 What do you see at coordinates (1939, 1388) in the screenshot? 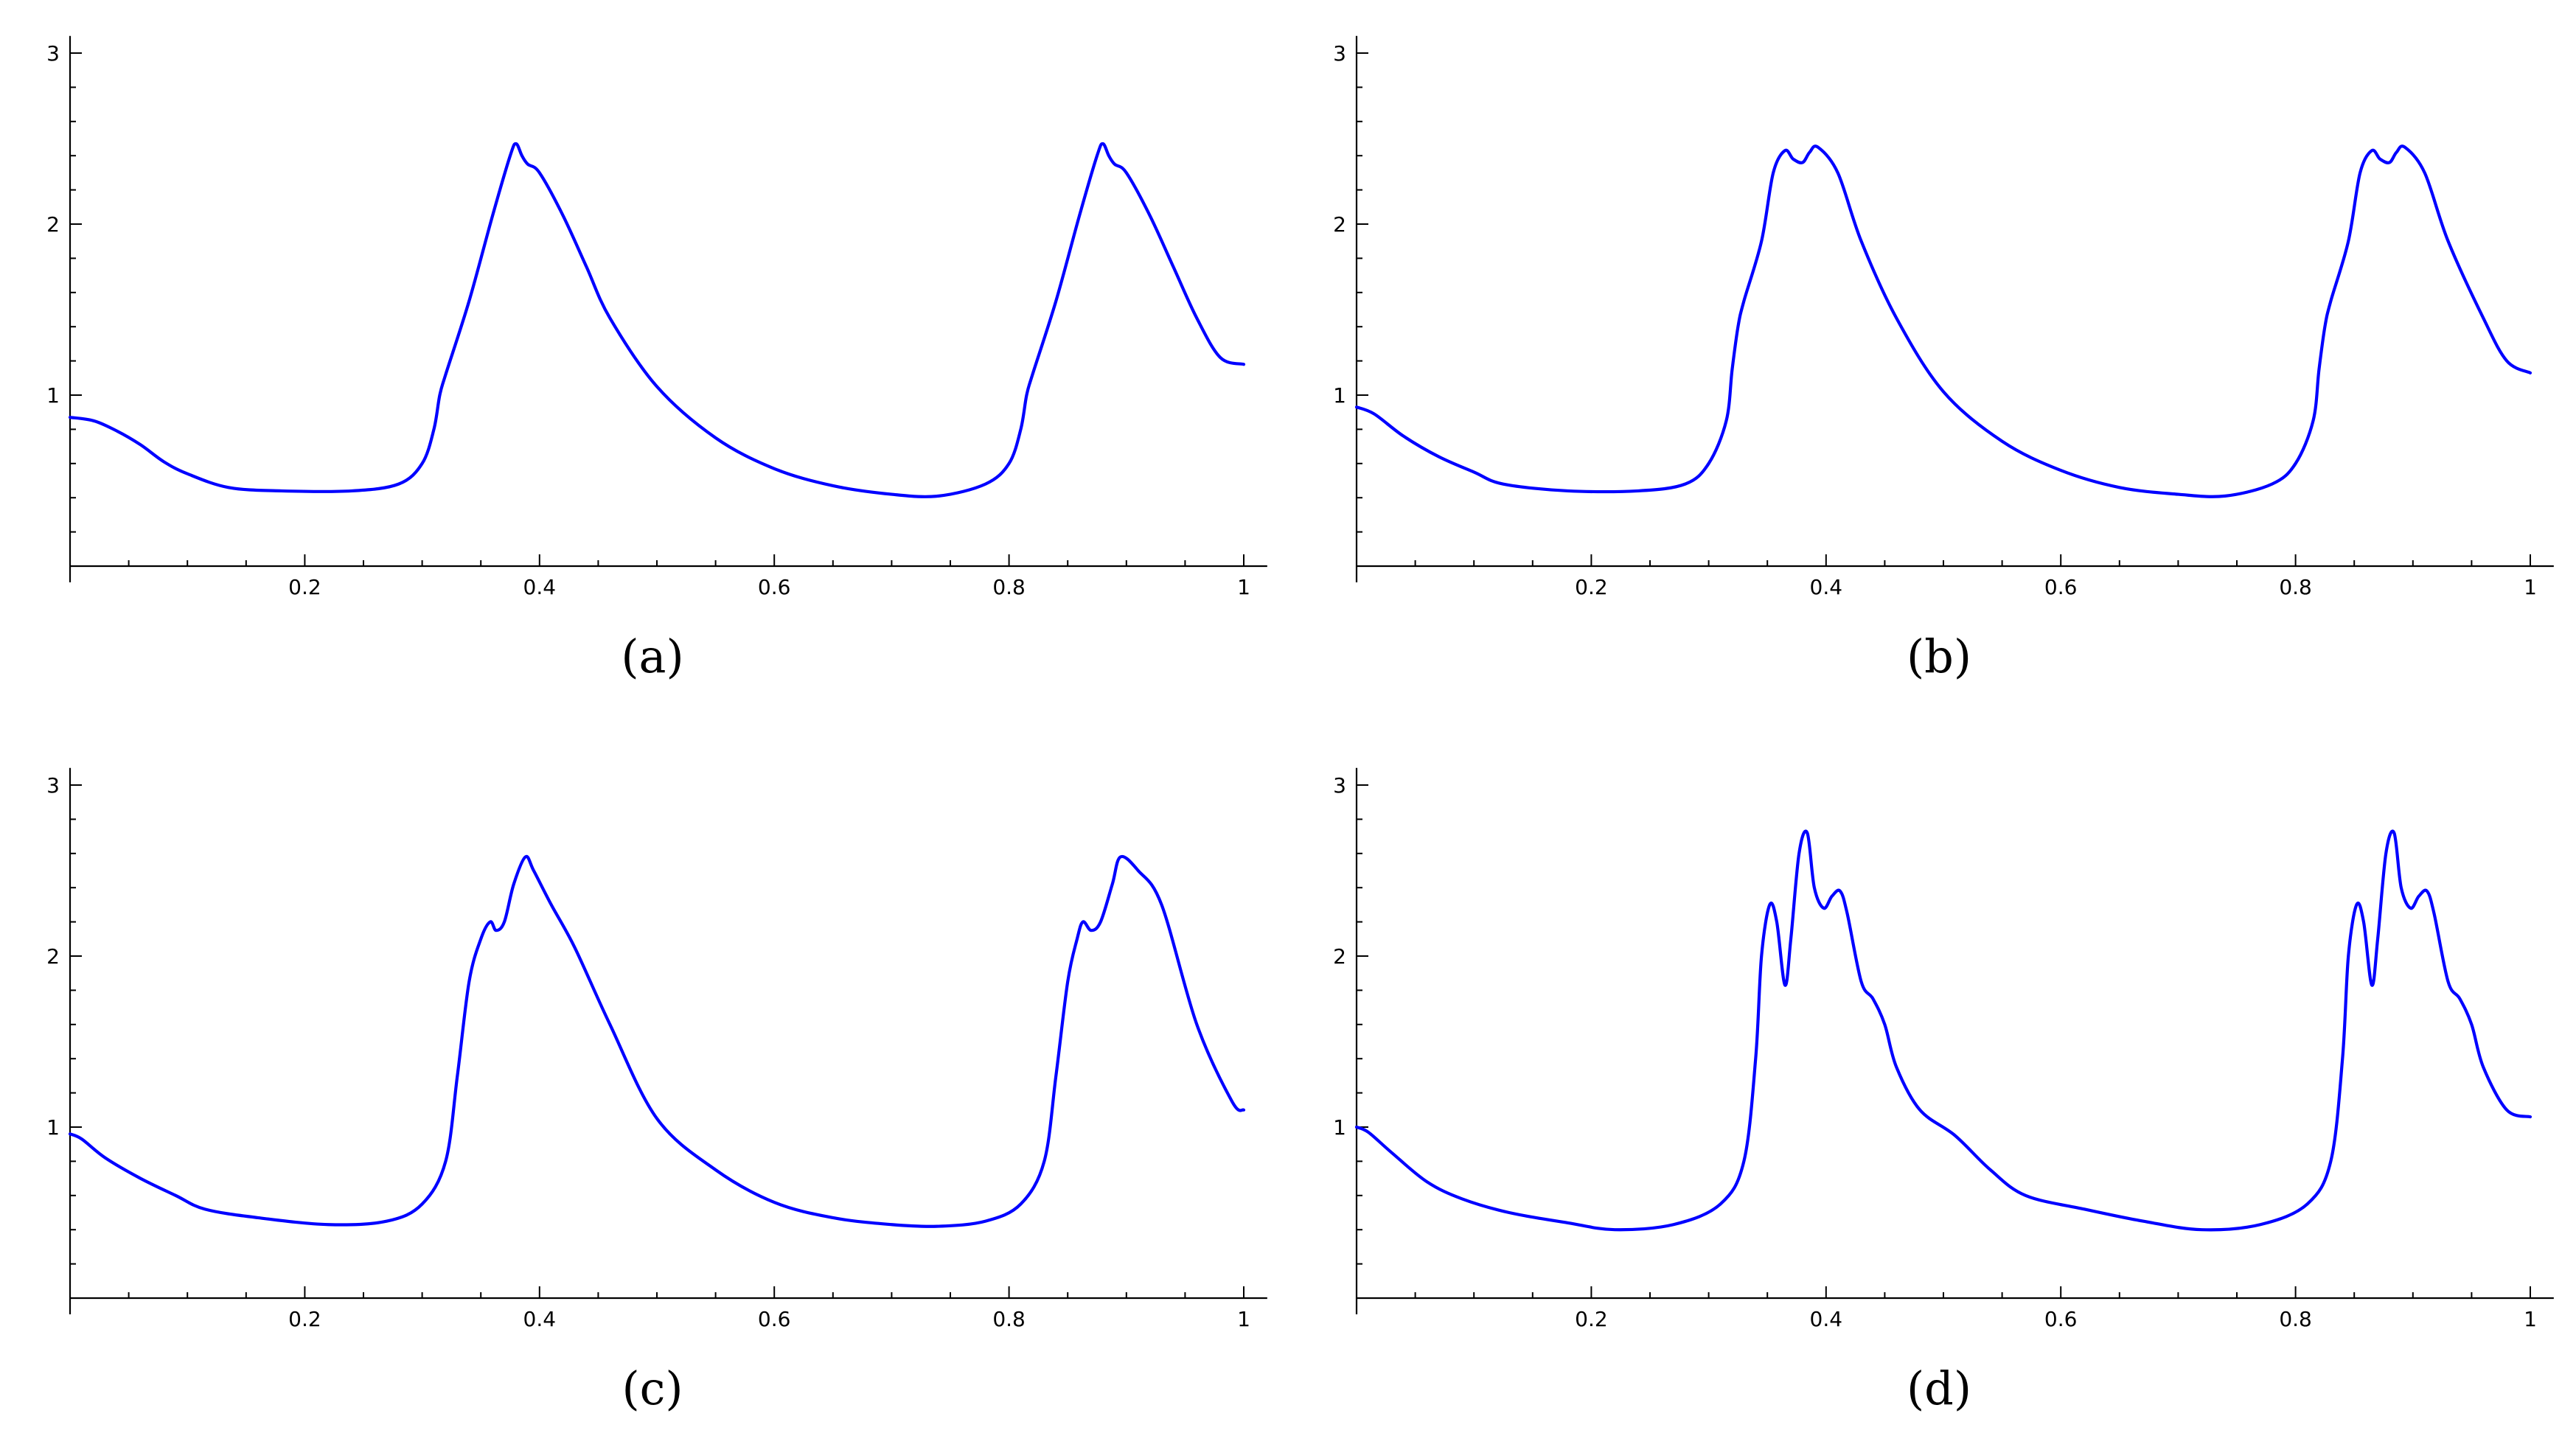
I see `caption-d: (d)` at bounding box center [1939, 1388].